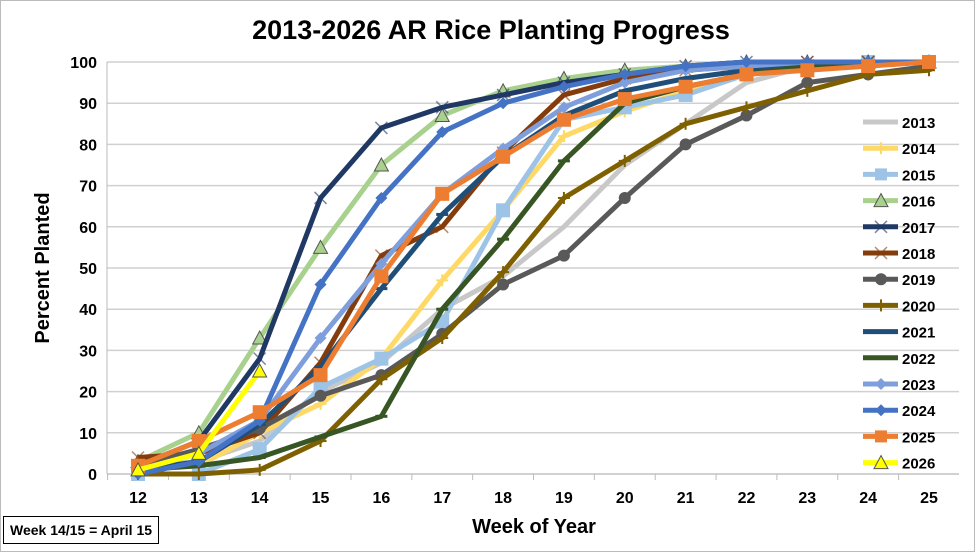  I want to click on legend-item-2016: 2016, so click(899, 201).